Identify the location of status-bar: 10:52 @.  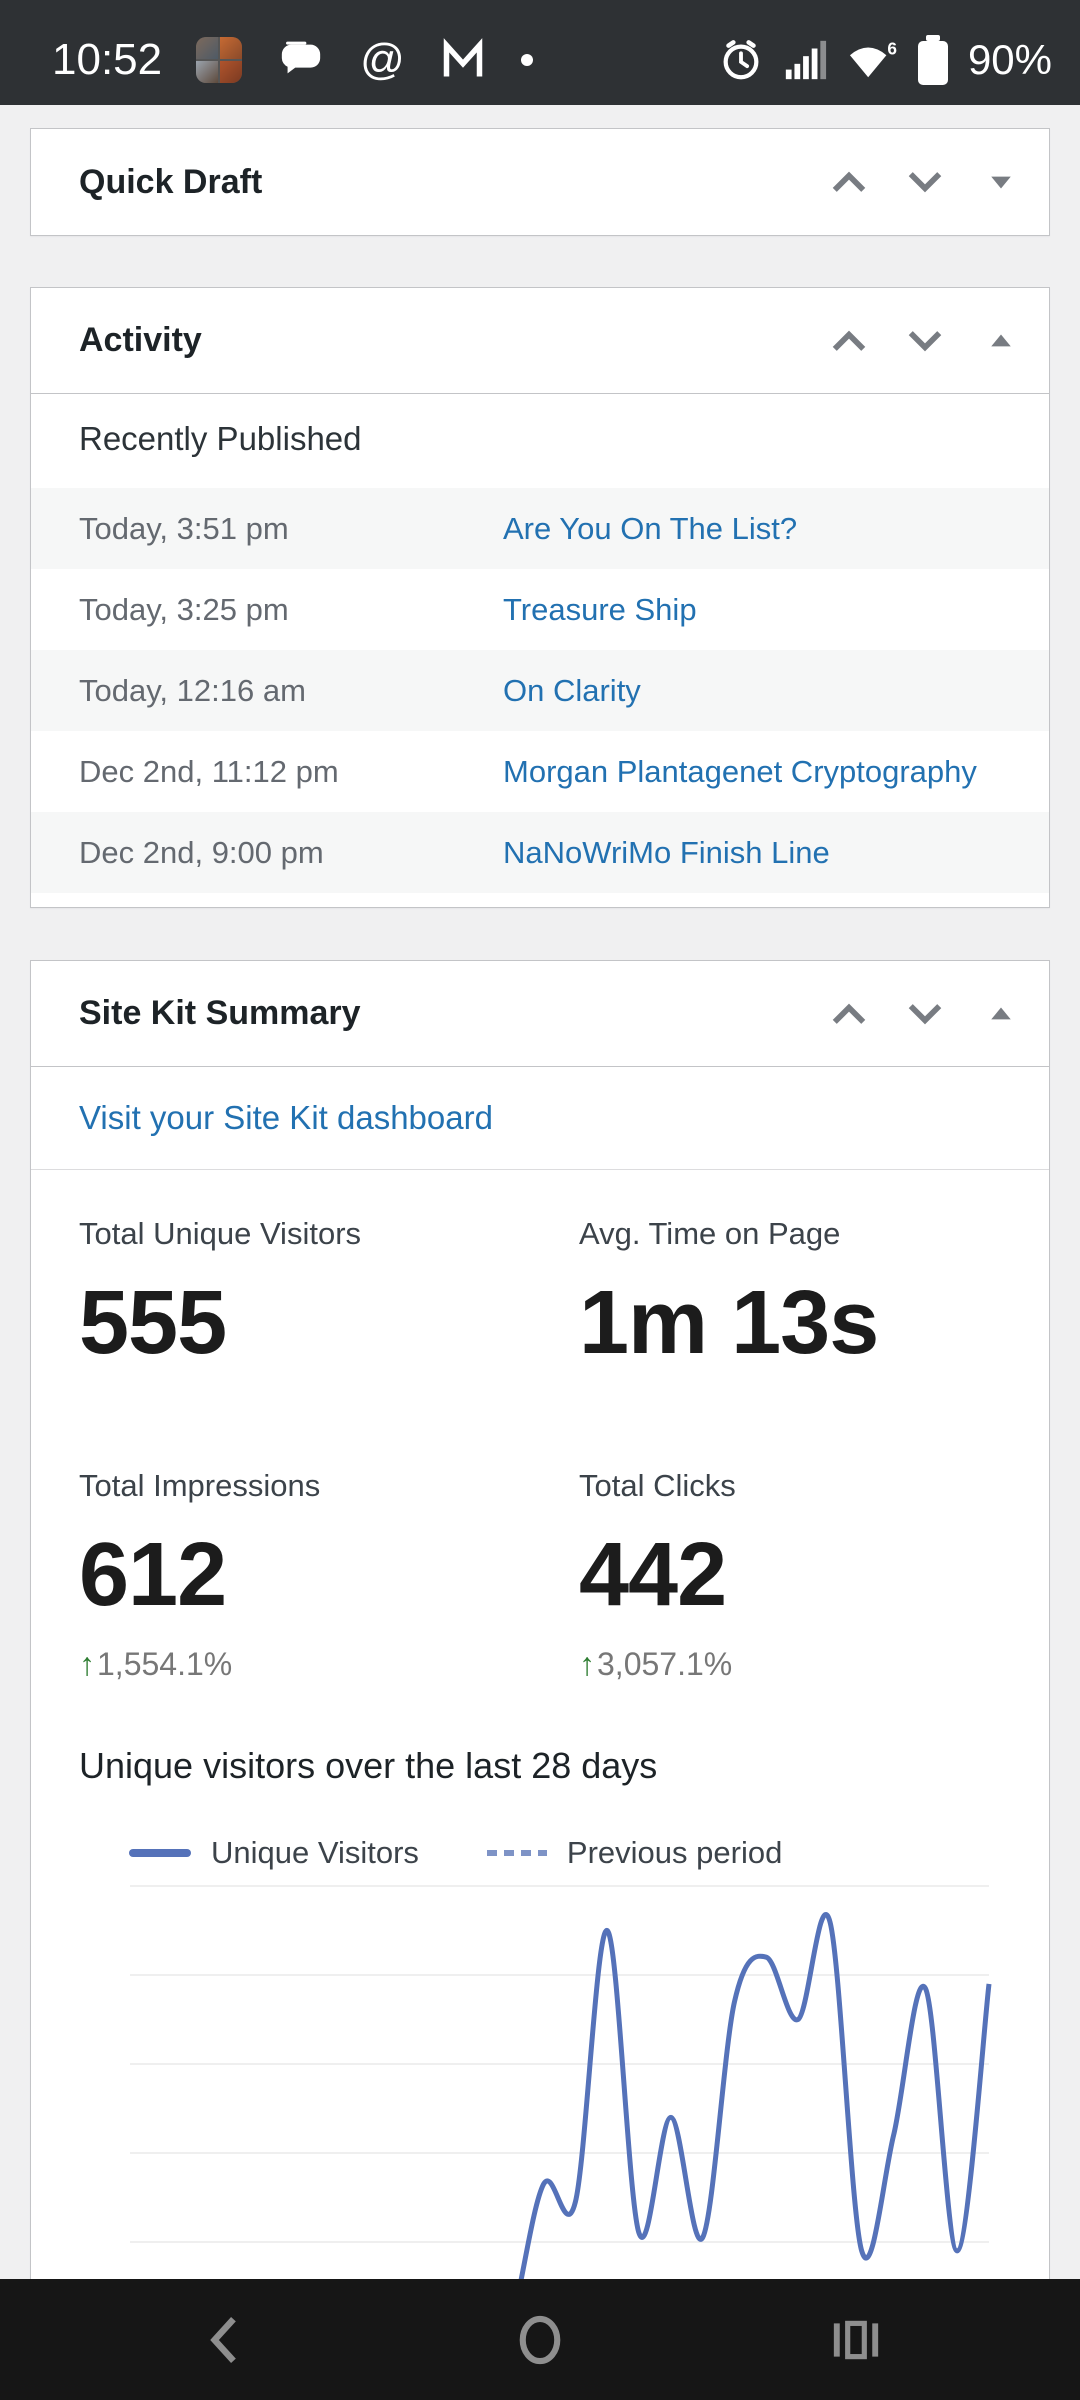
(540, 52).